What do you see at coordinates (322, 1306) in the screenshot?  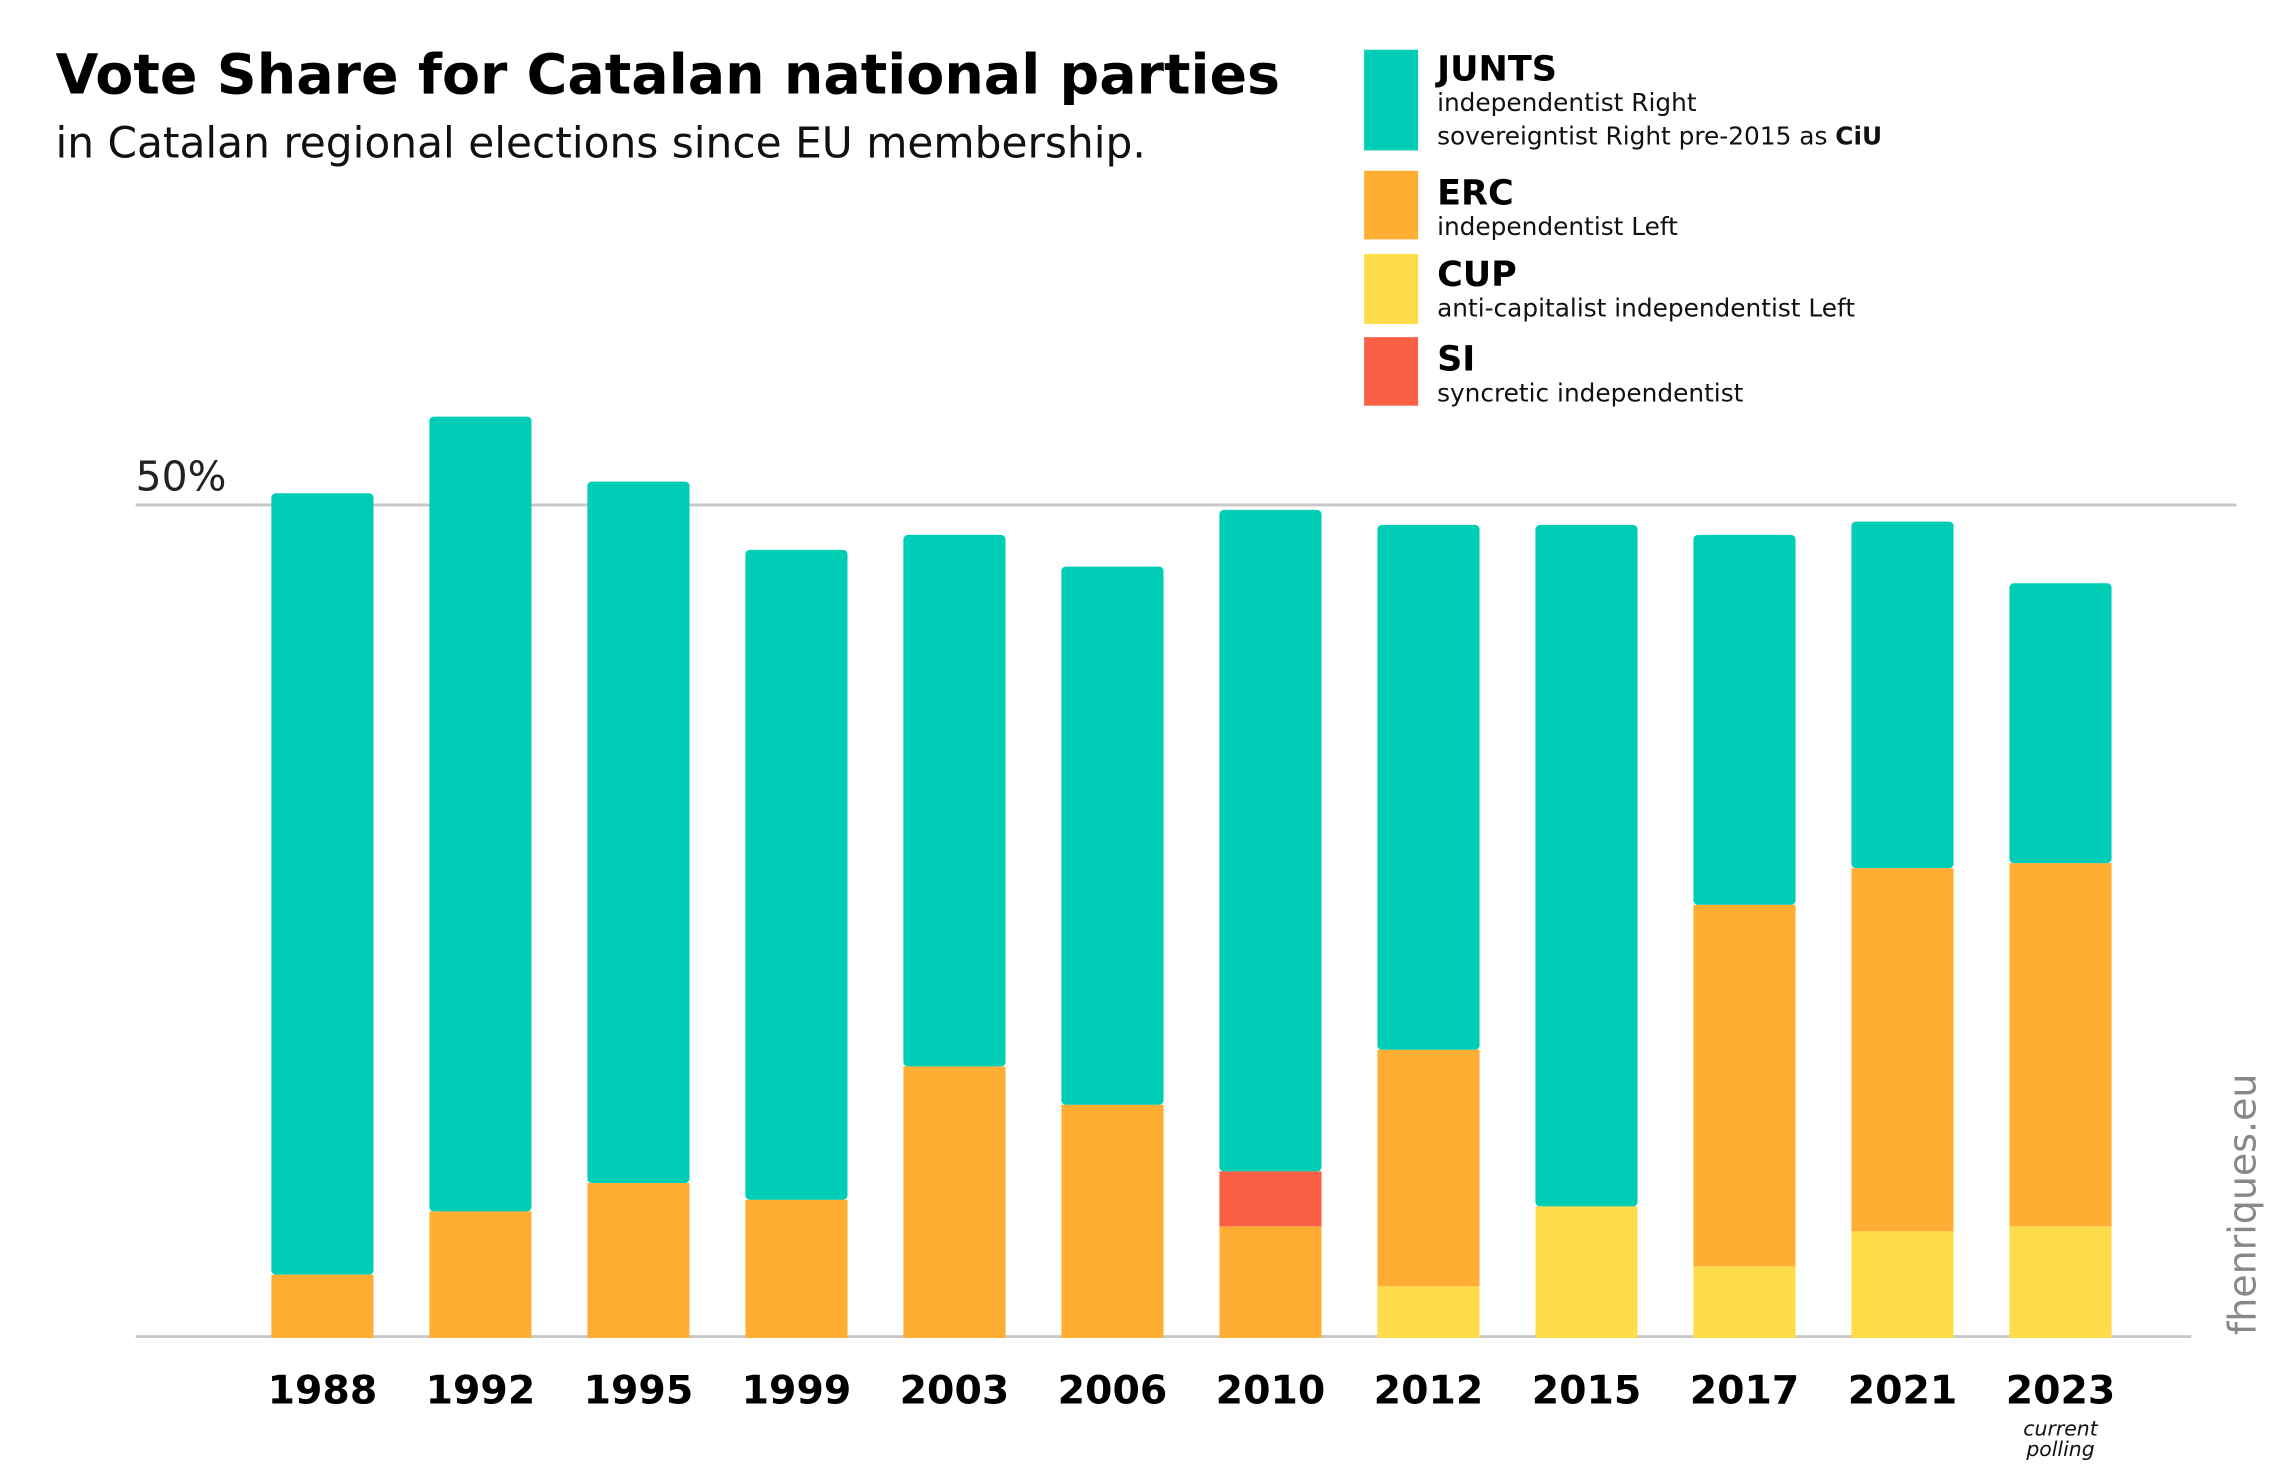 I see `bar-erc-1988` at bounding box center [322, 1306].